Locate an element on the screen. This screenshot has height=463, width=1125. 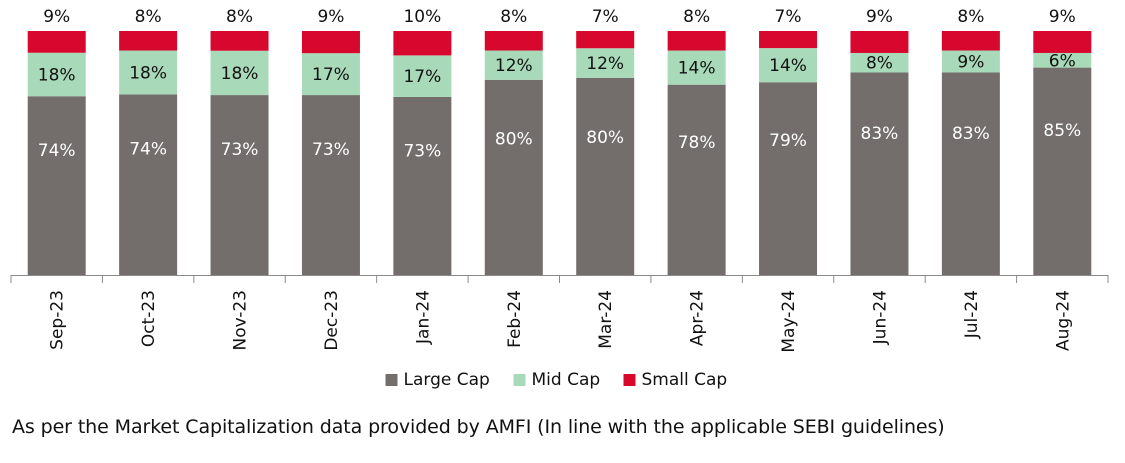
x-tick-label-oct-23: Oct-23 is located at coordinates (149, 318).